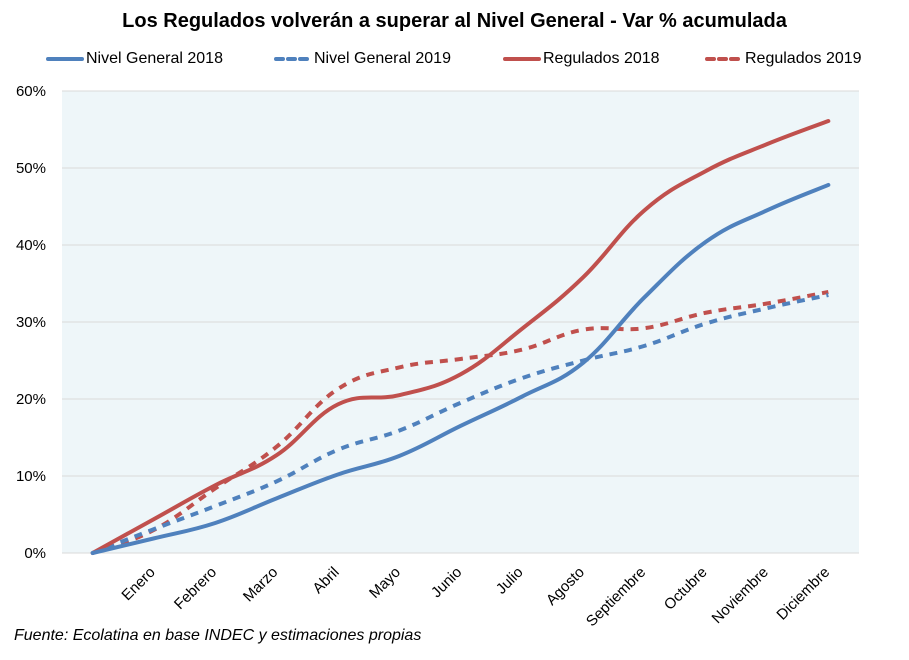 This screenshot has width=909, height=660. Describe the element at coordinates (724, 59) in the screenshot. I see `legend-swatch-dashed-red` at that location.